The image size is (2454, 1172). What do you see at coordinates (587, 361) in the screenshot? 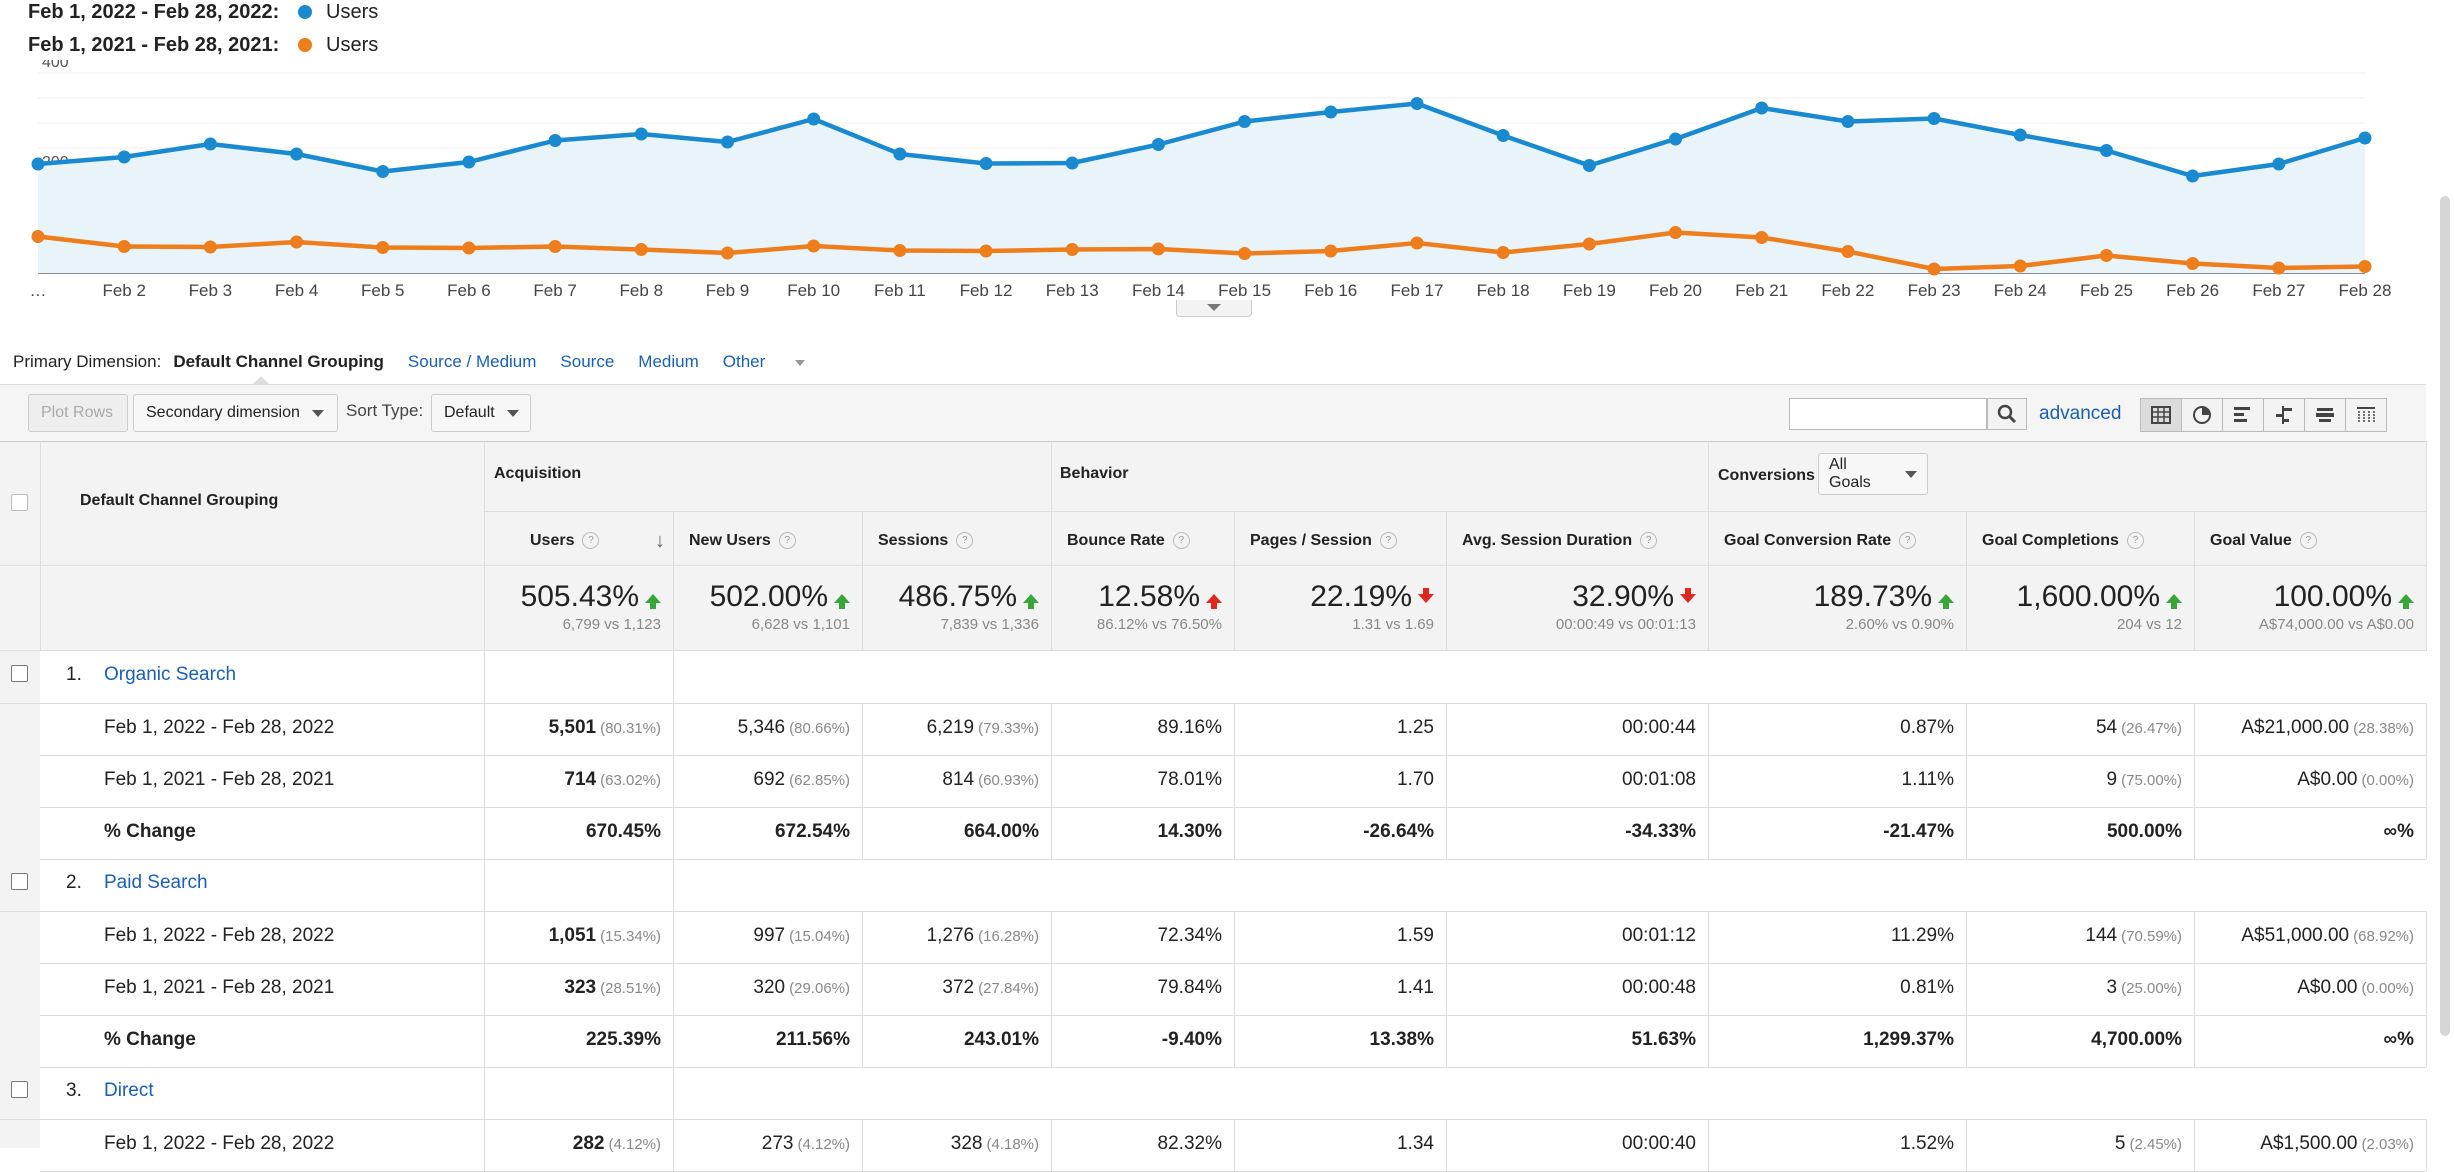
I see `dimension-source: Source` at bounding box center [587, 361].